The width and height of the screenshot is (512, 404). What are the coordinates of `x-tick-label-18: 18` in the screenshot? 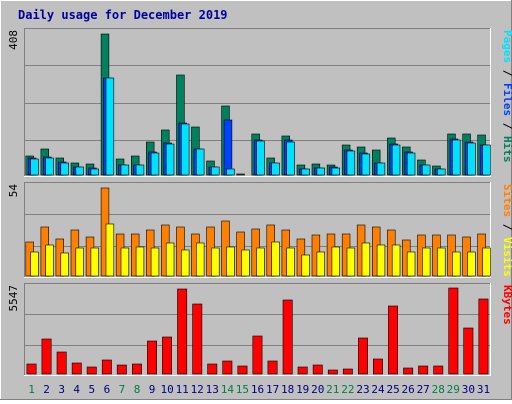 It's located at (287, 389).